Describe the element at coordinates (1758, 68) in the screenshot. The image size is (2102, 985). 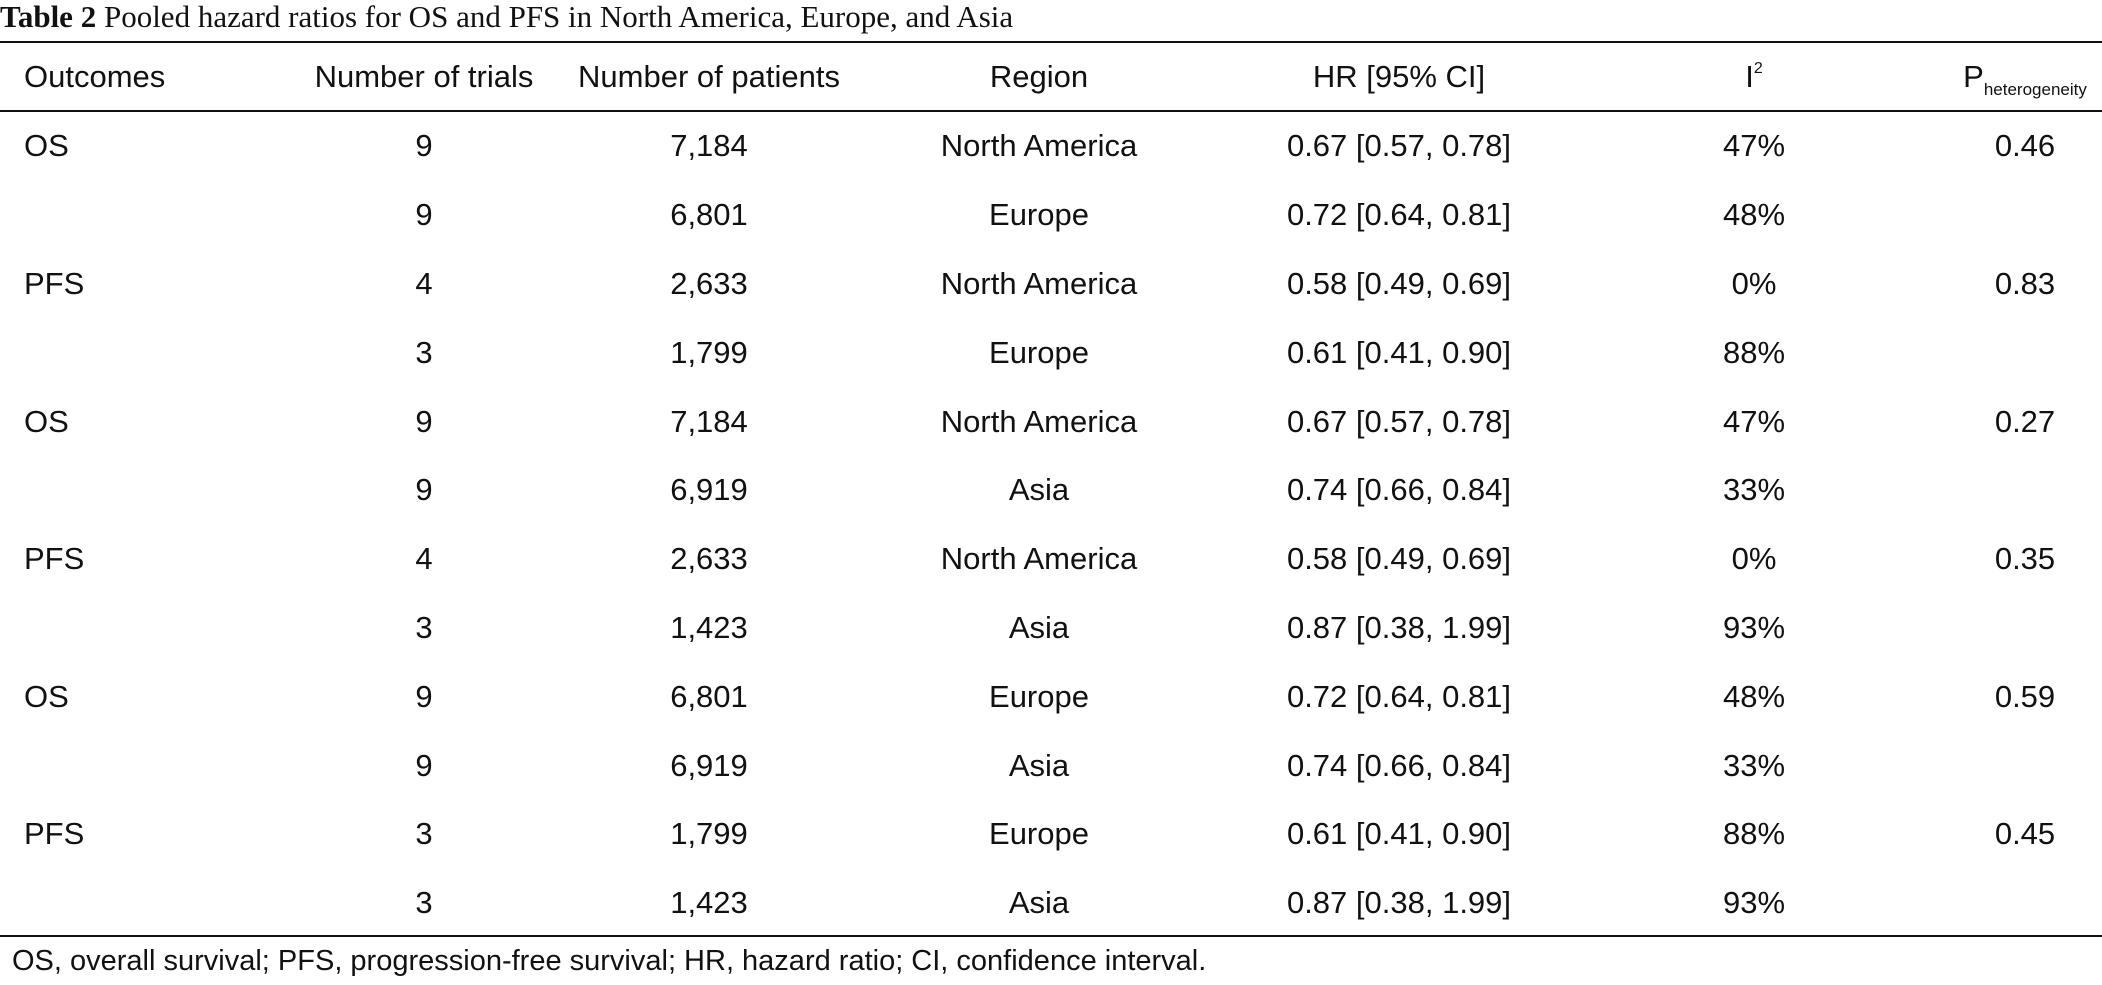
I see `header-i2-sup: 2` at that location.